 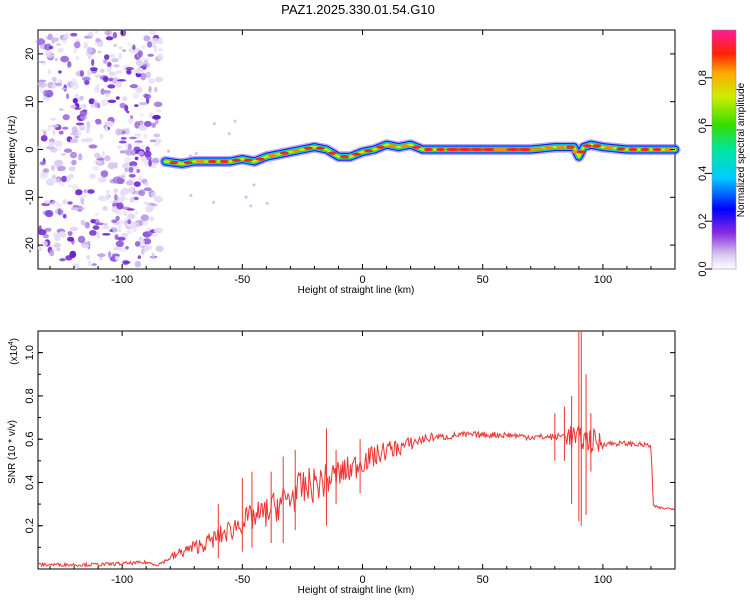 I want to click on y-tick-label: 0.8, so click(x=30, y=395).